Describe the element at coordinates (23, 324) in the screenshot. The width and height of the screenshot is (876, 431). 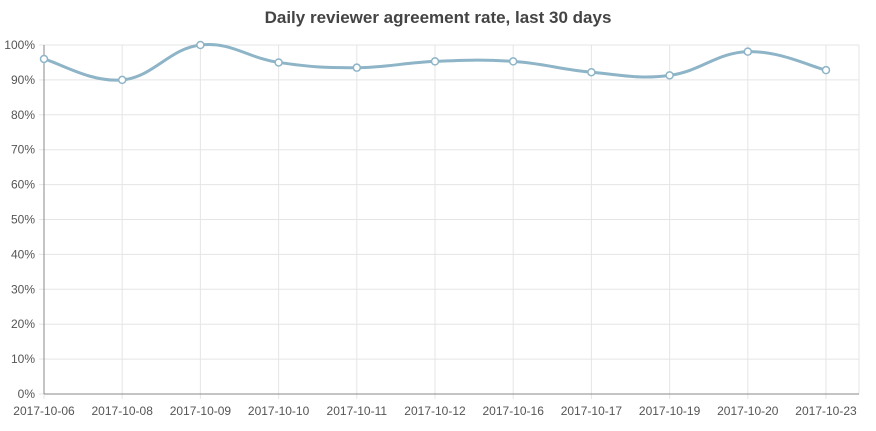
I see `y-tick-label: 20%` at that location.